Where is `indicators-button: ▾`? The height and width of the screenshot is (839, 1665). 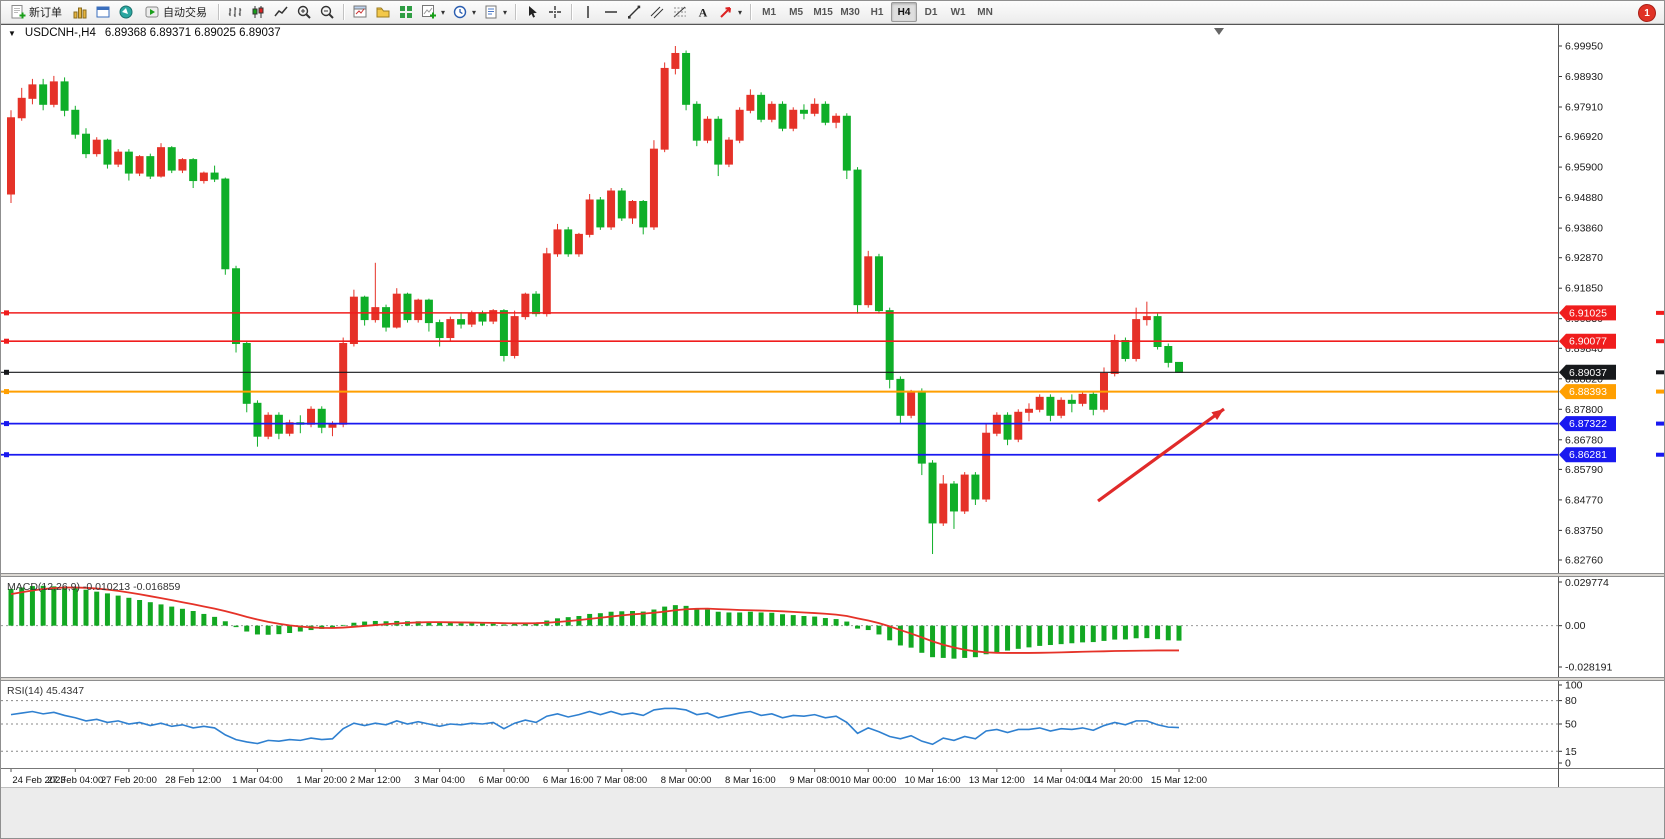
indicators-button: ▾ is located at coordinates (433, 12).